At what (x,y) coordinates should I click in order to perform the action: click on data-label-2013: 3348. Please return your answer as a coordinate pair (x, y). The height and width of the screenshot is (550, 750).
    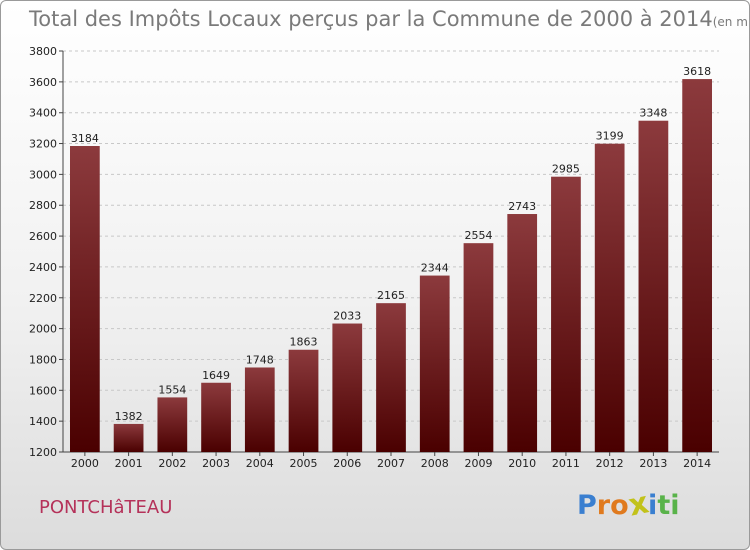
    Looking at the image, I should click on (653, 113).